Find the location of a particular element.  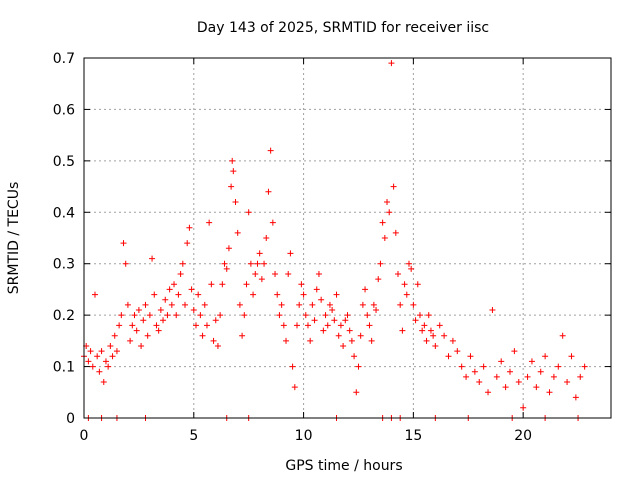

y-tick-label: 0.1 is located at coordinates (64, 368).